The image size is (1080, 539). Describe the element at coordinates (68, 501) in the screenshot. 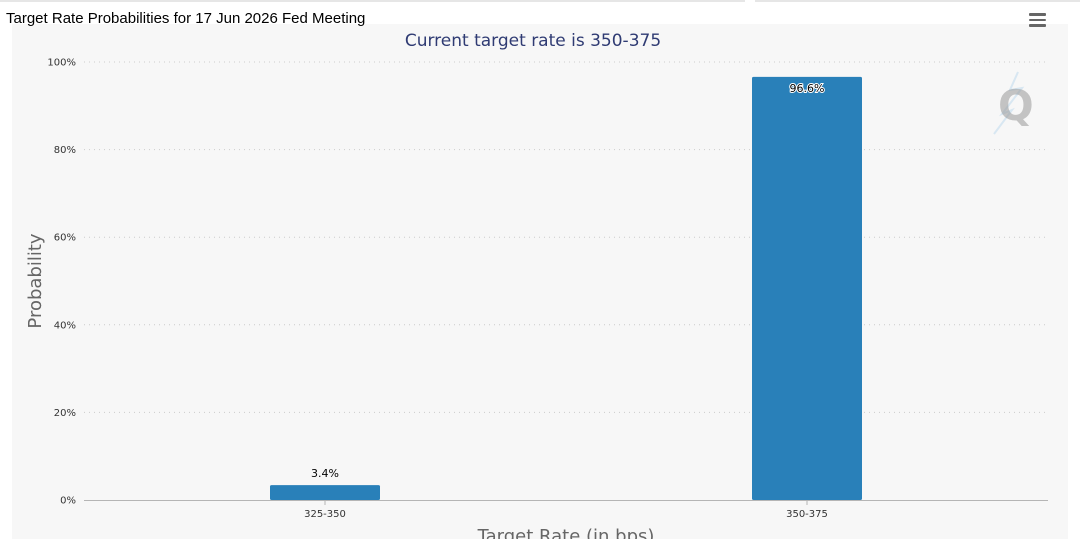

I see `y-tick-label: 0%` at that location.